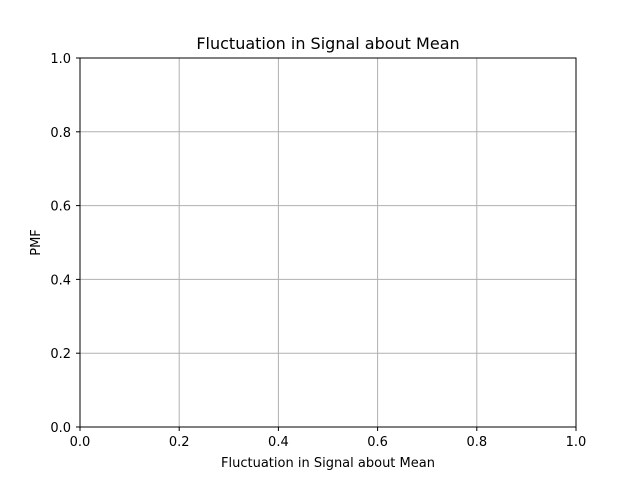  What do you see at coordinates (60, 280) in the screenshot?
I see `y-tick-label: 0.4` at bounding box center [60, 280].